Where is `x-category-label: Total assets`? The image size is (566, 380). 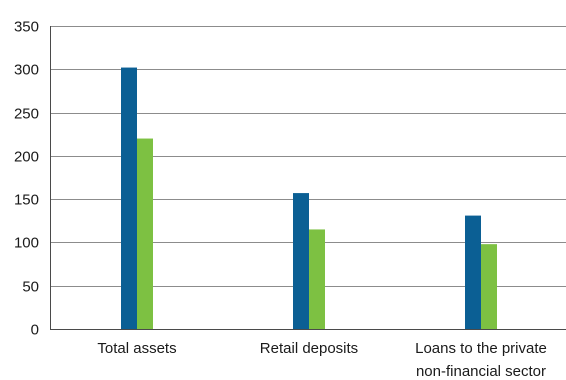 x-category-label: Total assets is located at coordinates (136, 348).